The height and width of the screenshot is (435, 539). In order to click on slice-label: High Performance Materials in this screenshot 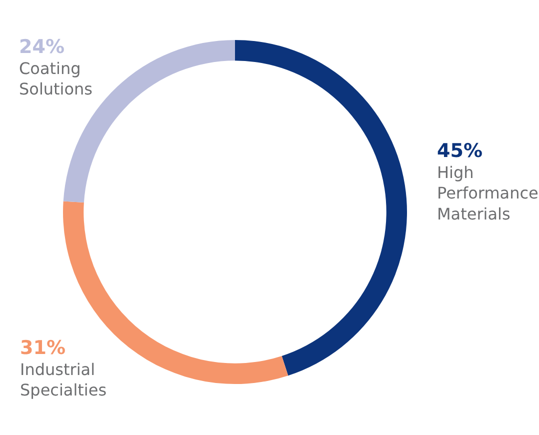, I will do `click(487, 193)`.